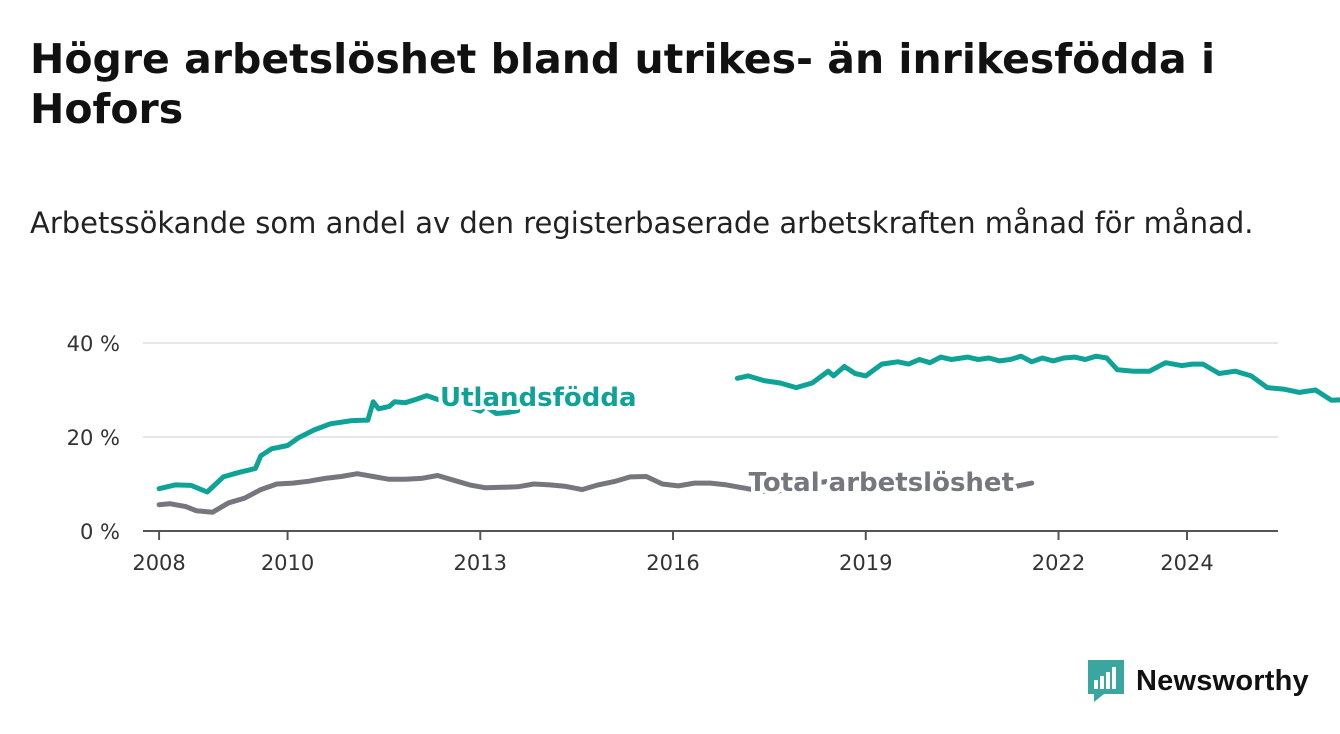  What do you see at coordinates (100, 532) in the screenshot?
I see `y-tick-label: 0 %` at bounding box center [100, 532].